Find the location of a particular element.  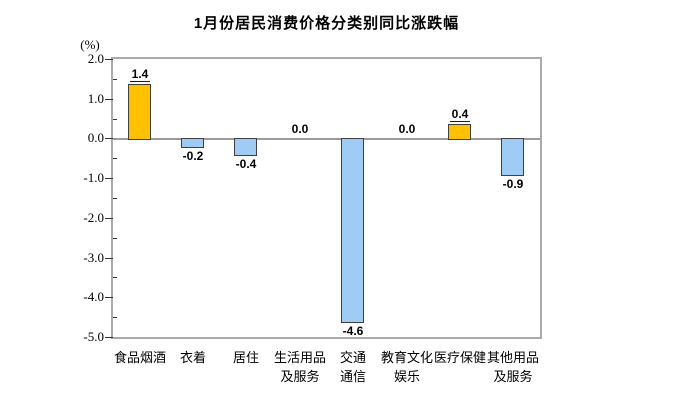

value-label-text: -4.6 is located at coordinates (353, 331).